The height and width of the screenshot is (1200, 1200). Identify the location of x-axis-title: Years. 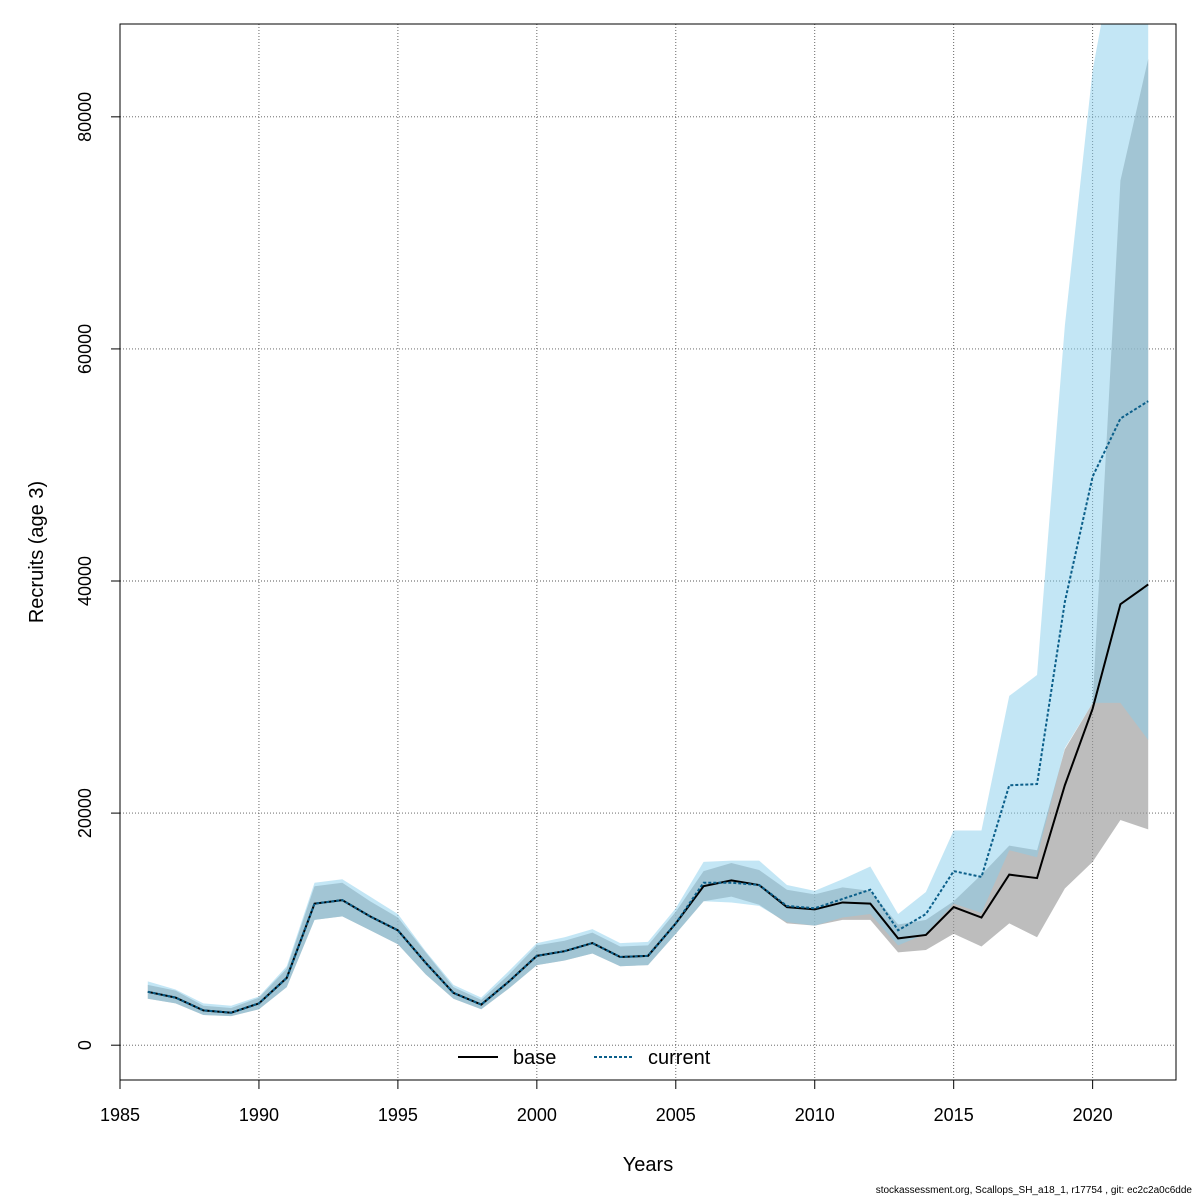
(648, 1165).